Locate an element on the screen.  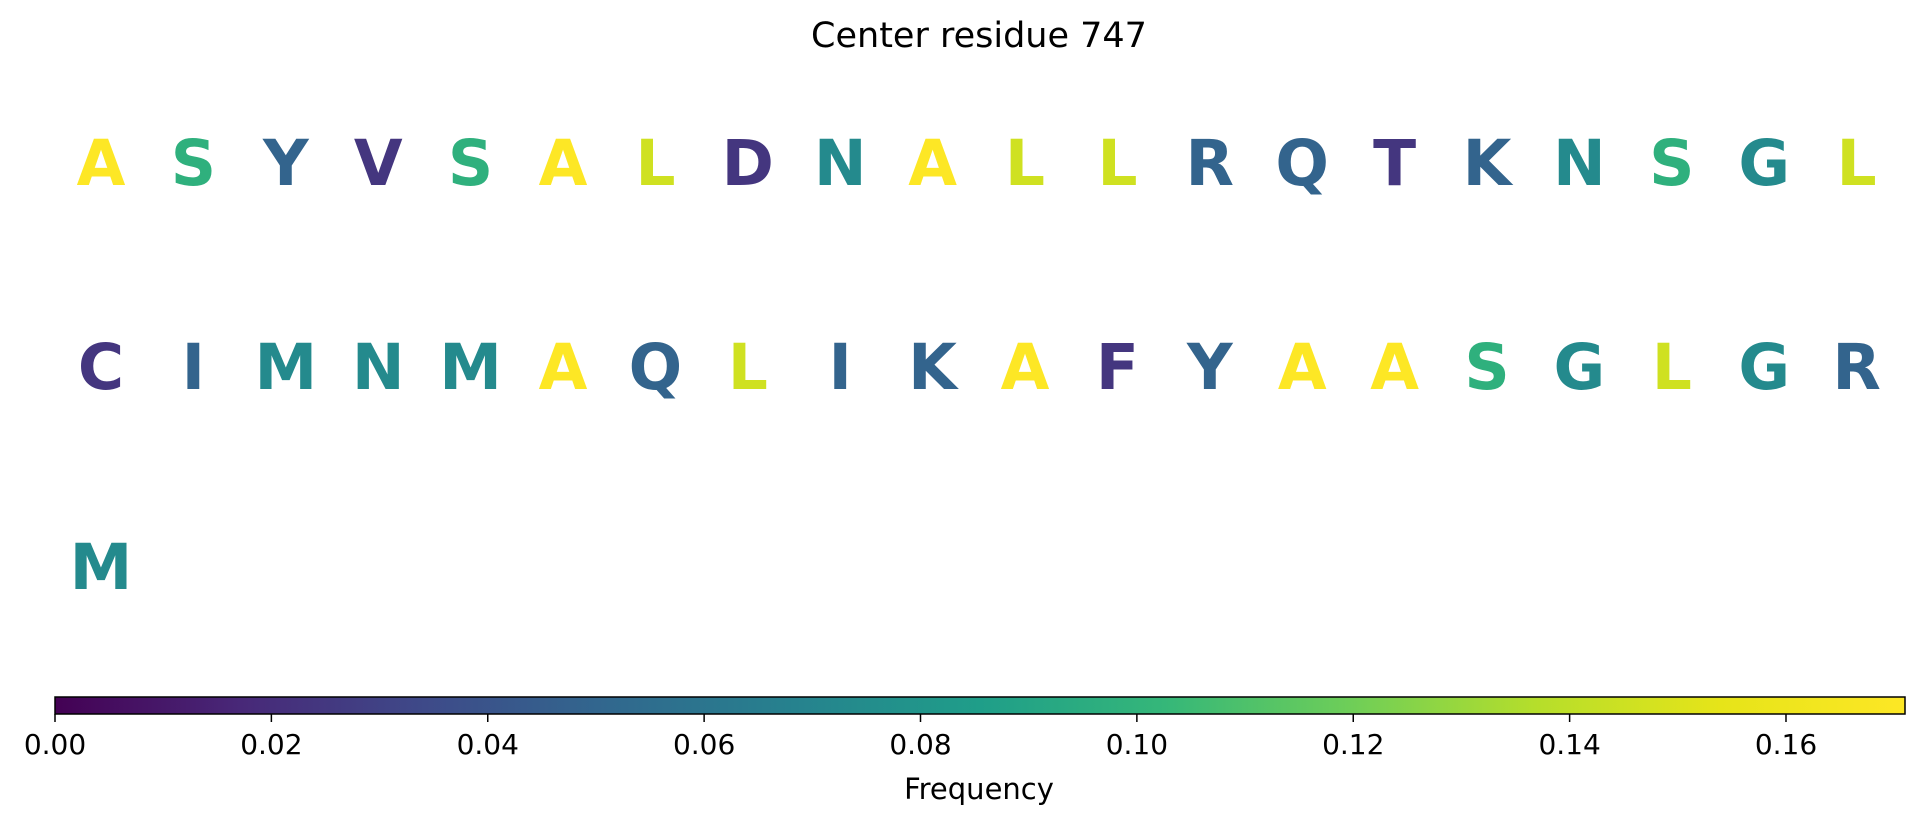
residue-letter-d: D is located at coordinates (748, 163).